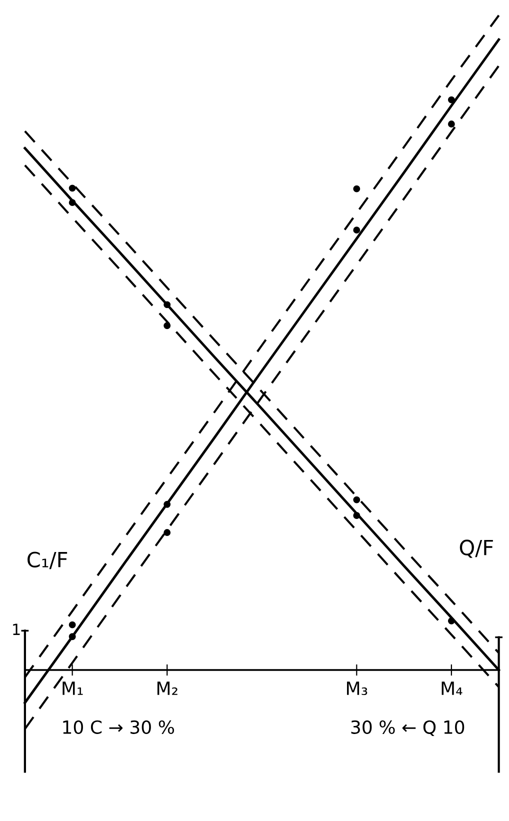 The width and height of the screenshot is (509, 821). What do you see at coordinates (167, 688) in the screenshot?
I see `x-tick-label: M₂` at bounding box center [167, 688].